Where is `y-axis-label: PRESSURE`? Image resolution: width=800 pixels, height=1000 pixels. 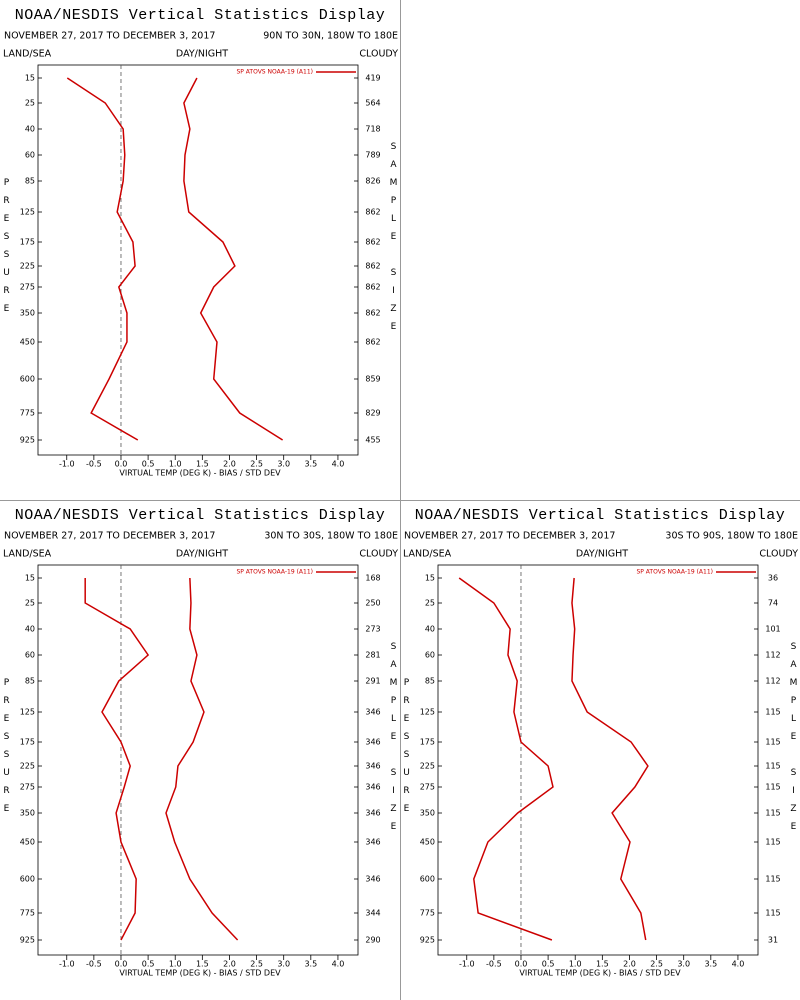 y-axis-label: PRESSURE is located at coordinates (407, 750).